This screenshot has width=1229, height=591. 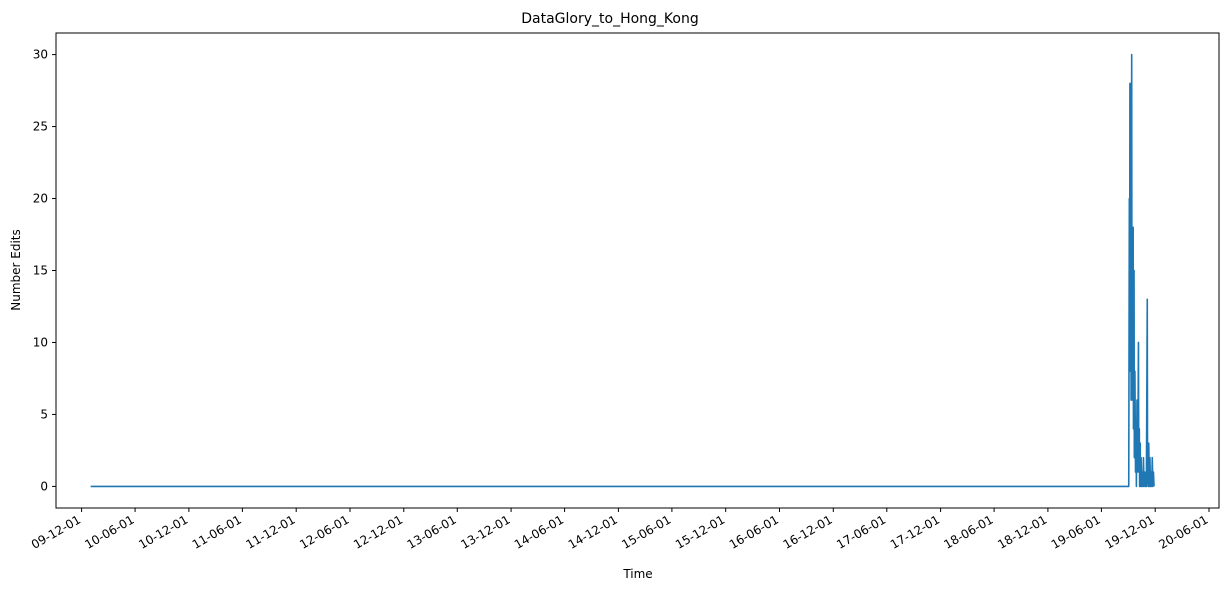 I want to click on x-tick-label: 13-12-01, so click(x=485, y=531).